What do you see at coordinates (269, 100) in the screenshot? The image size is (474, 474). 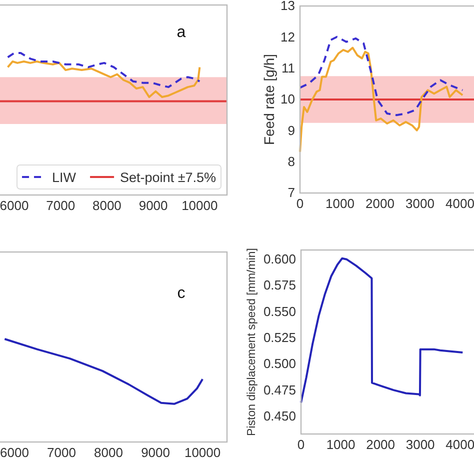 I see `y-axis-title: Feed rate [g/h]` at bounding box center [269, 100].